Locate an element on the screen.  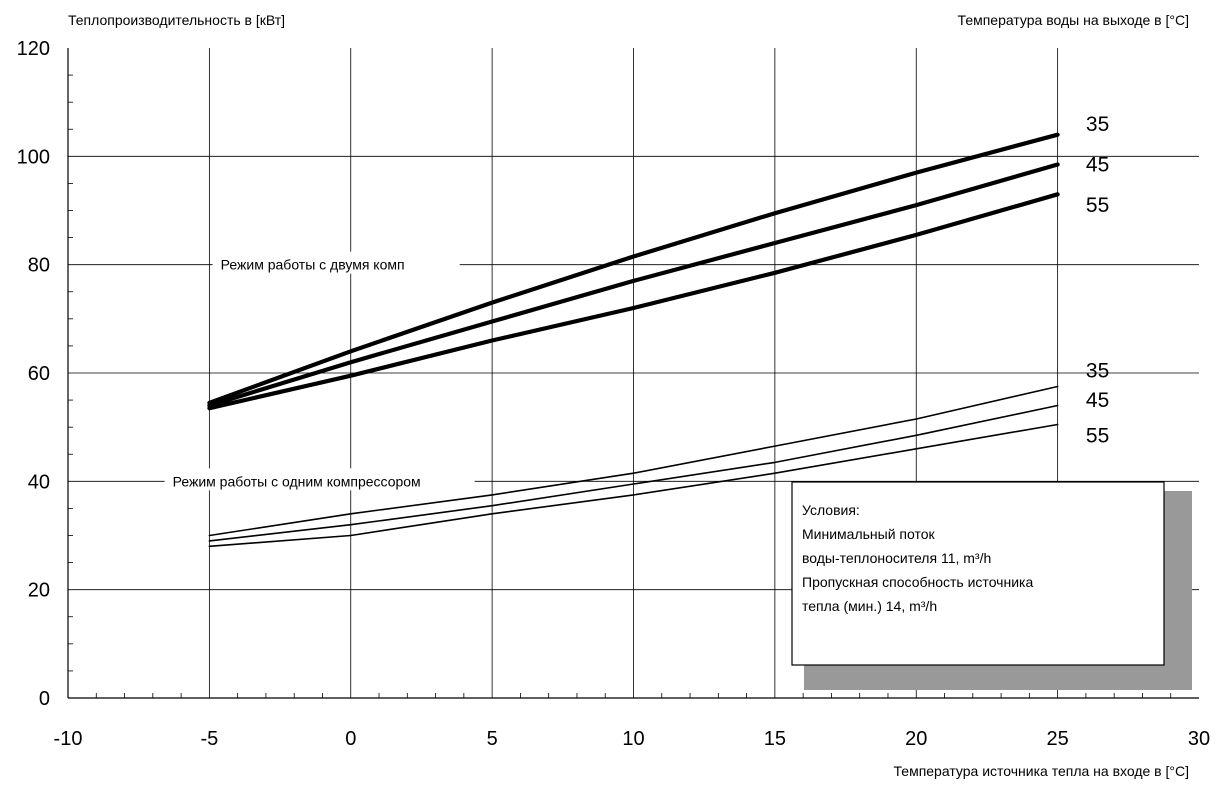
annotation-title: Условия: is located at coordinates (831, 510).